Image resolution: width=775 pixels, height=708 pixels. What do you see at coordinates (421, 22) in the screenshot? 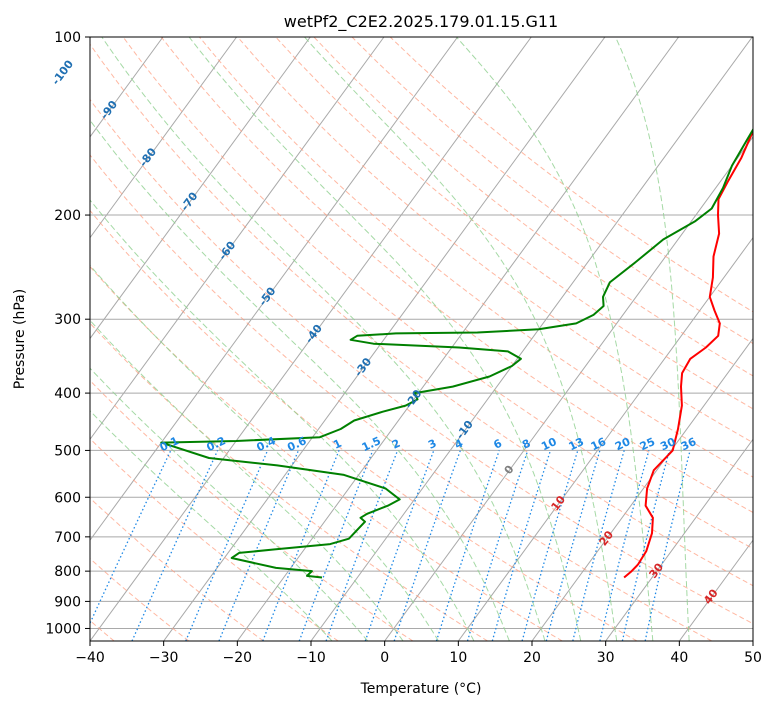
I see `chart-title: wetPf2_C2E2.2025.179.01.15.G11` at bounding box center [421, 22].